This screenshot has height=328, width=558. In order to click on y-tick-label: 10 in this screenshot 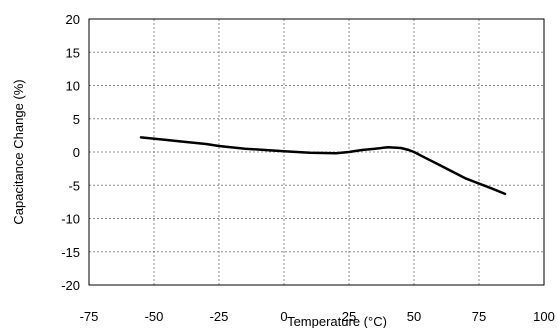, I will do `click(73, 86)`.